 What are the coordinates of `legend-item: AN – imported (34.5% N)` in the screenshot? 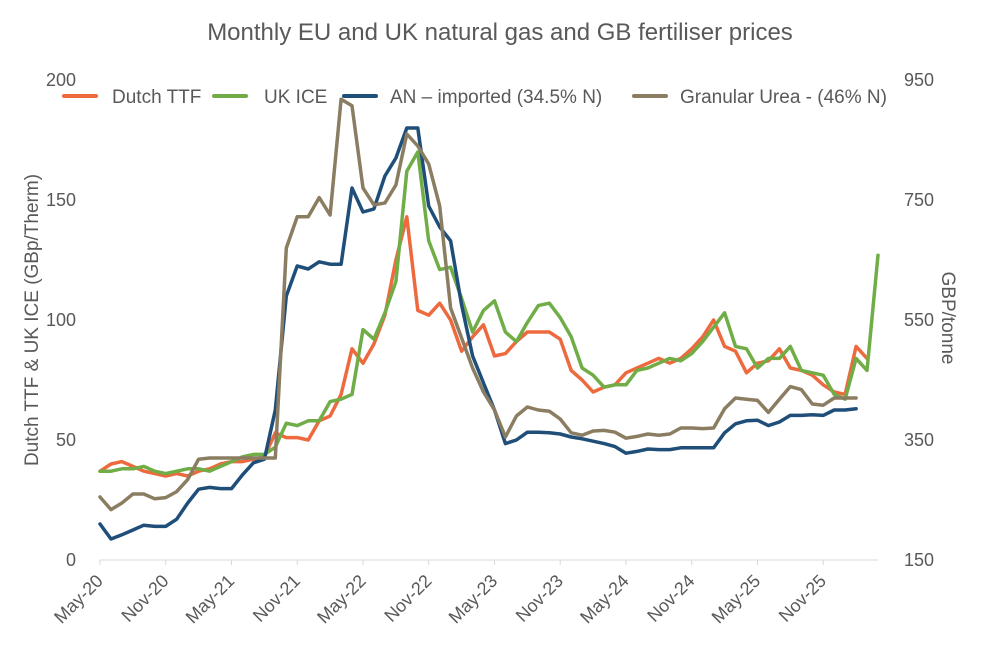 It's located at (472, 97).